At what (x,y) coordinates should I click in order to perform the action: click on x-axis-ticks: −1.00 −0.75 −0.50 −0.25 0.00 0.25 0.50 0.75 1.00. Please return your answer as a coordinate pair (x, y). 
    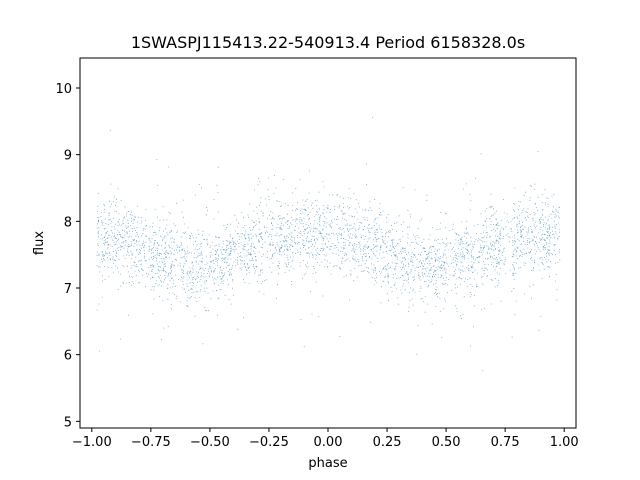
    Looking at the image, I should click on (325, 439).